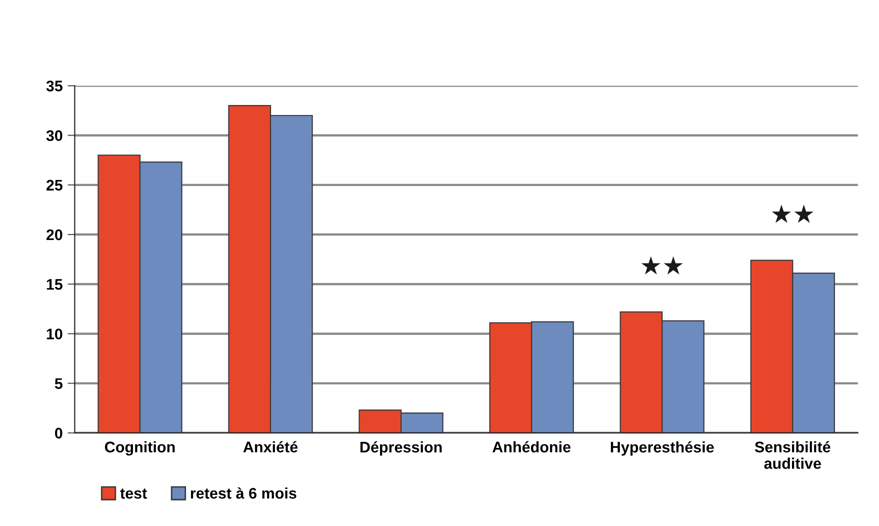 The width and height of the screenshot is (879, 526). What do you see at coordinates (54, 136) in the screenshot?
I see `y-tick-label: 30` at bounding box center [54, 136].